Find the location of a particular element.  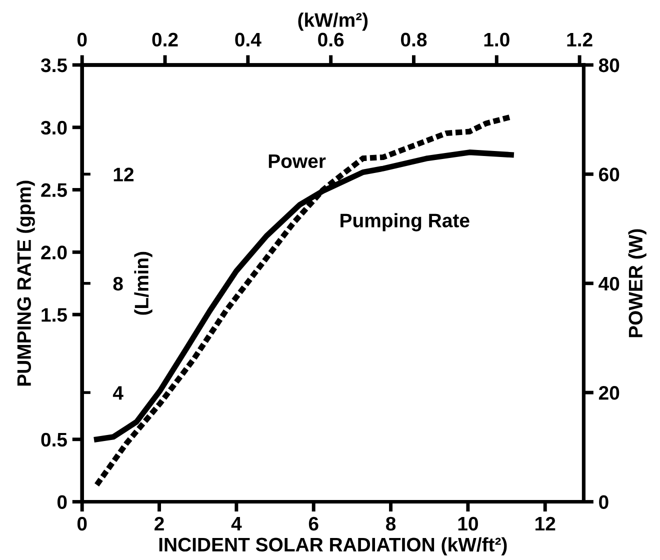

x-tick-label: 2 is located at coordinates (159, 523).